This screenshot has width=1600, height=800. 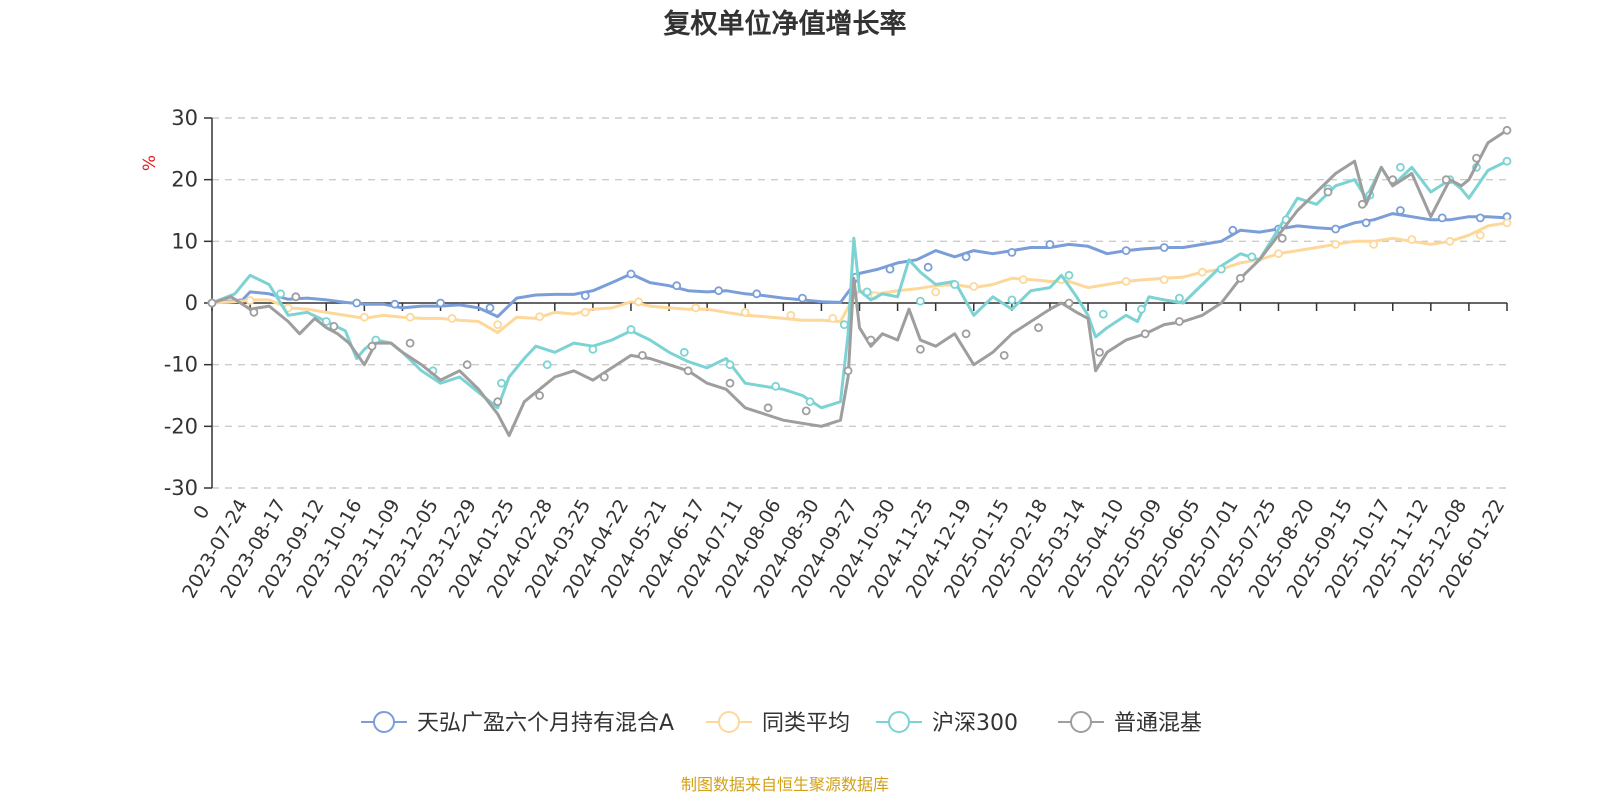 I want to click on legend-item: 普通混基, so click(x=1130, y=723).